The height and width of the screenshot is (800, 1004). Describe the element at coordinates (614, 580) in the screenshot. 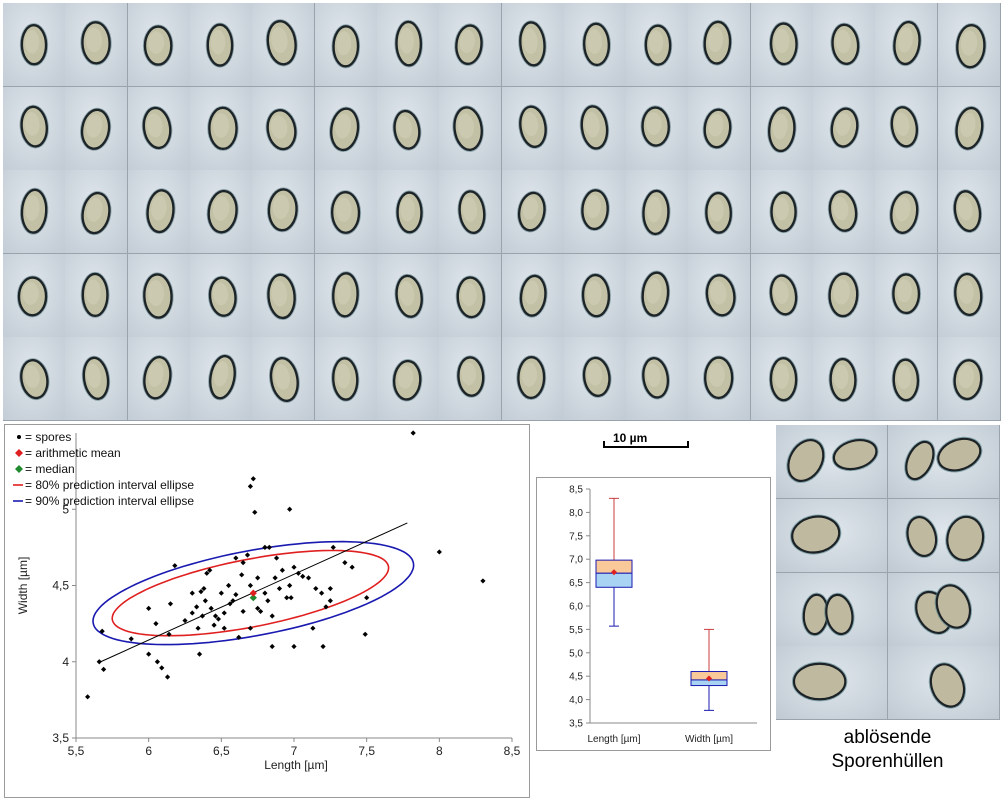

I see `box-lower-quartile` at that location.